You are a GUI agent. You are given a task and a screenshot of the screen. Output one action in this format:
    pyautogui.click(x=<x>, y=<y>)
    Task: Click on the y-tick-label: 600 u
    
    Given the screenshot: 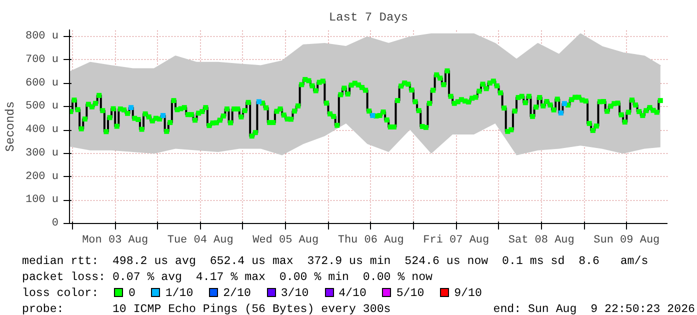 What is the action you would take?
    pyautogui.click(x=42, y=83)
    